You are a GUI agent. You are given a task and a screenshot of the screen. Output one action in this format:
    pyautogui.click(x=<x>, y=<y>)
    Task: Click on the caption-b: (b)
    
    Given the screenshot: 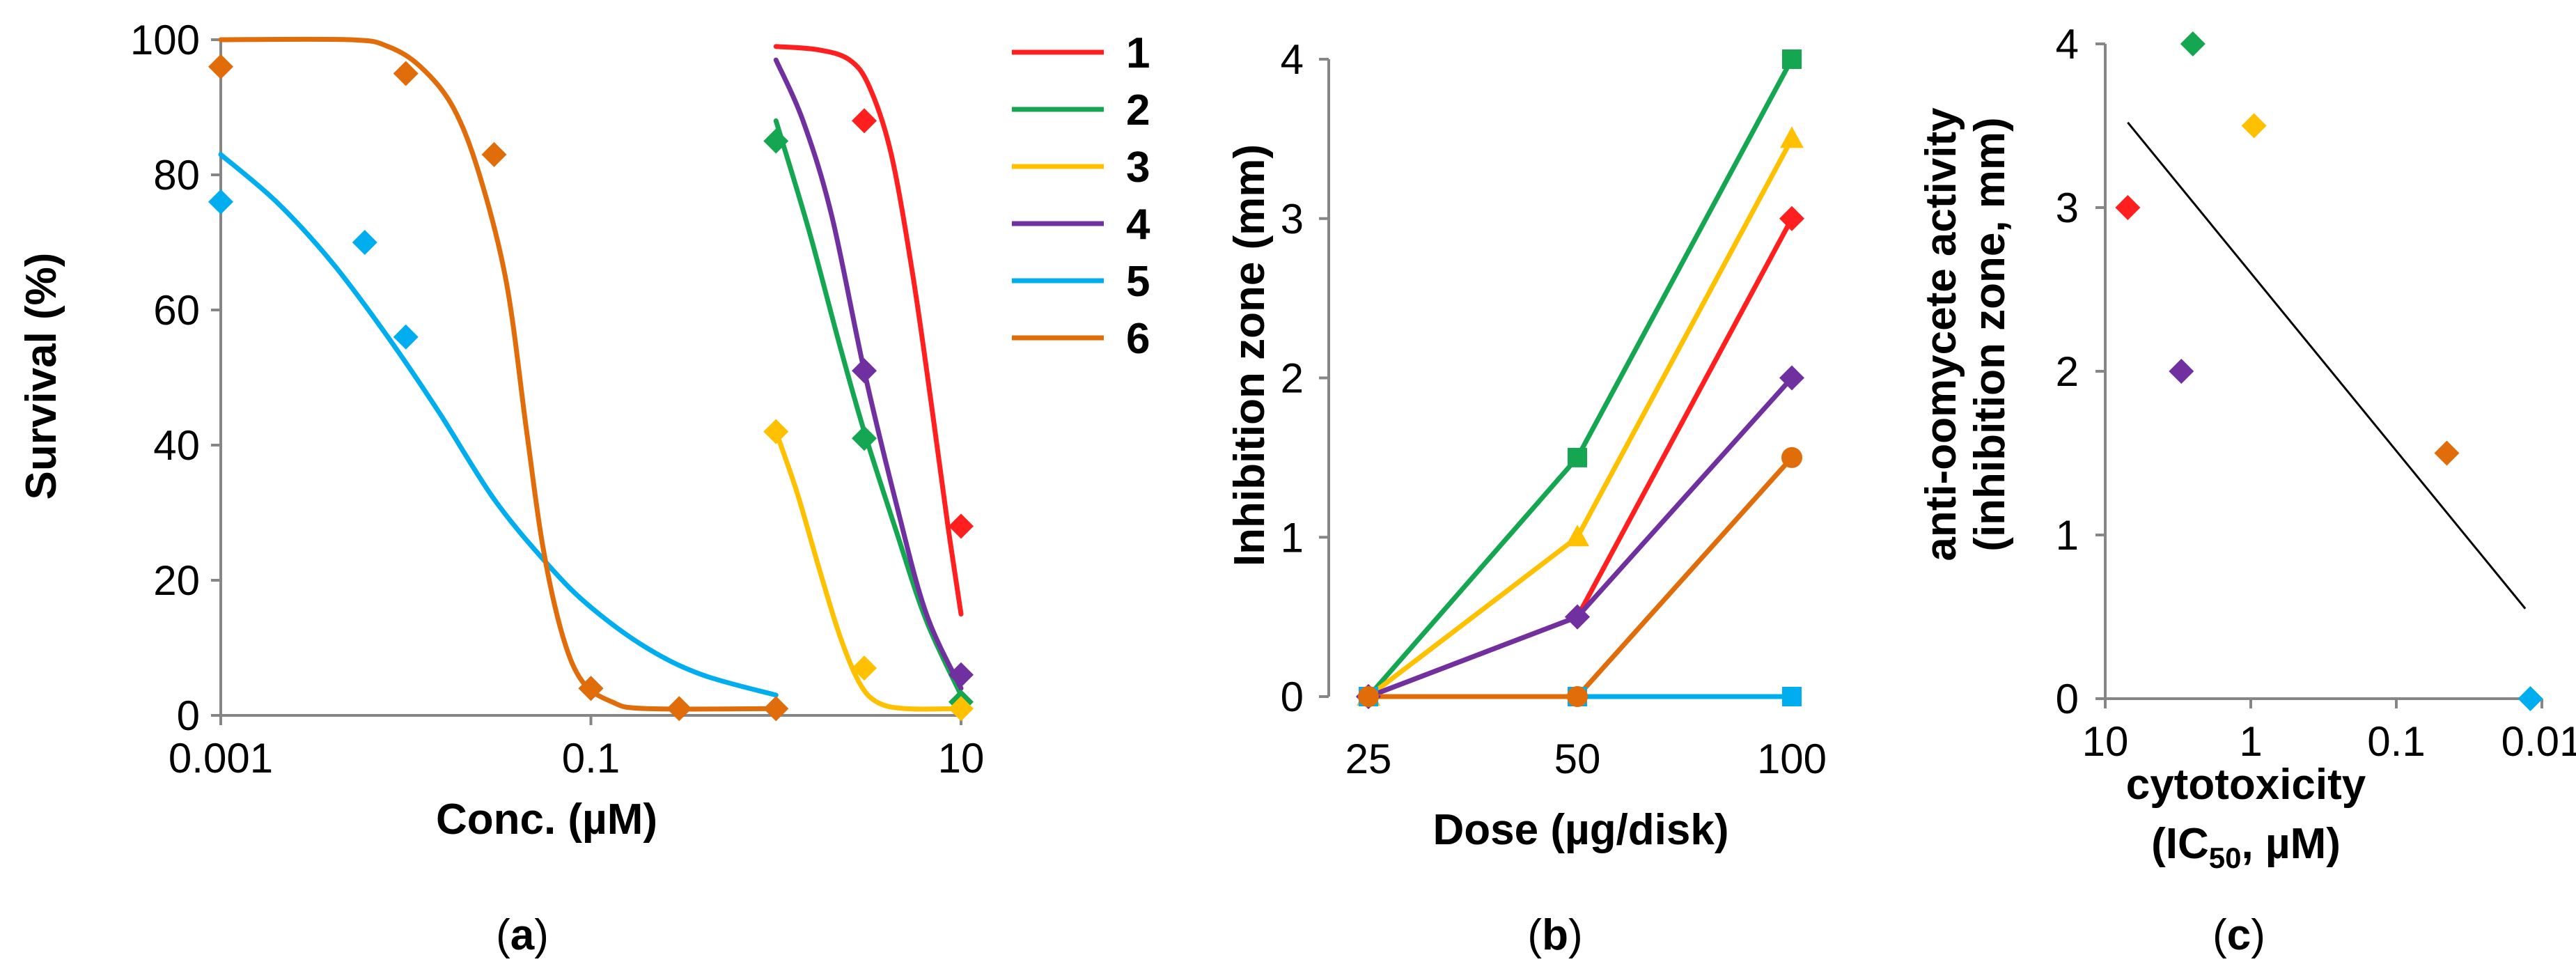 What is the action you would take?
    pyautogui.click(x=1554, y=935)
    